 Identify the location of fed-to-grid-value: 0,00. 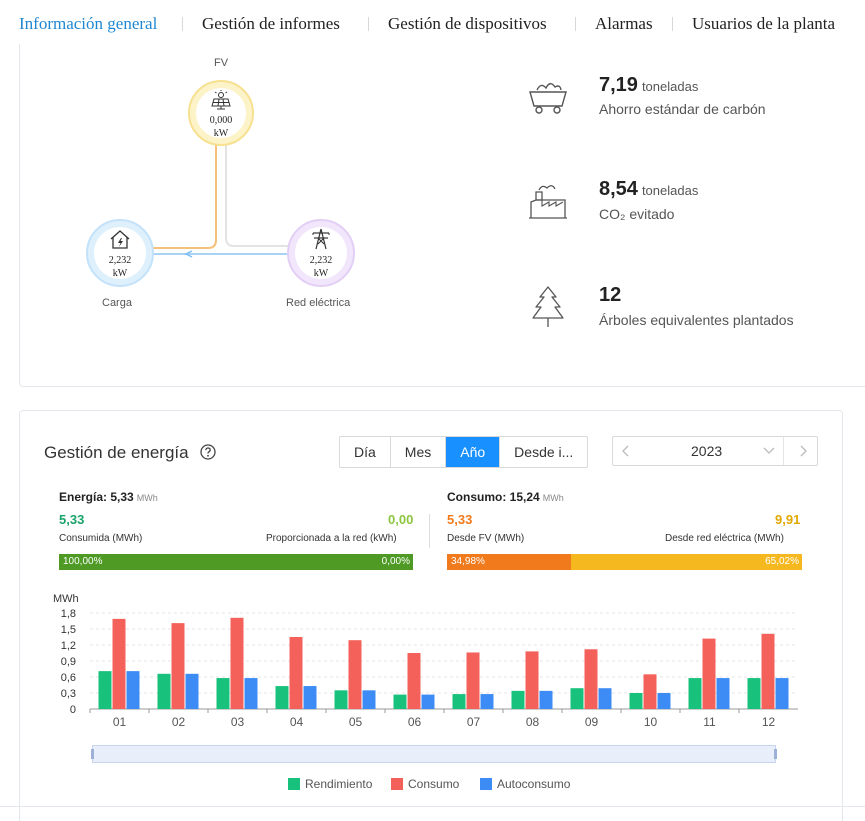
(401, 519).